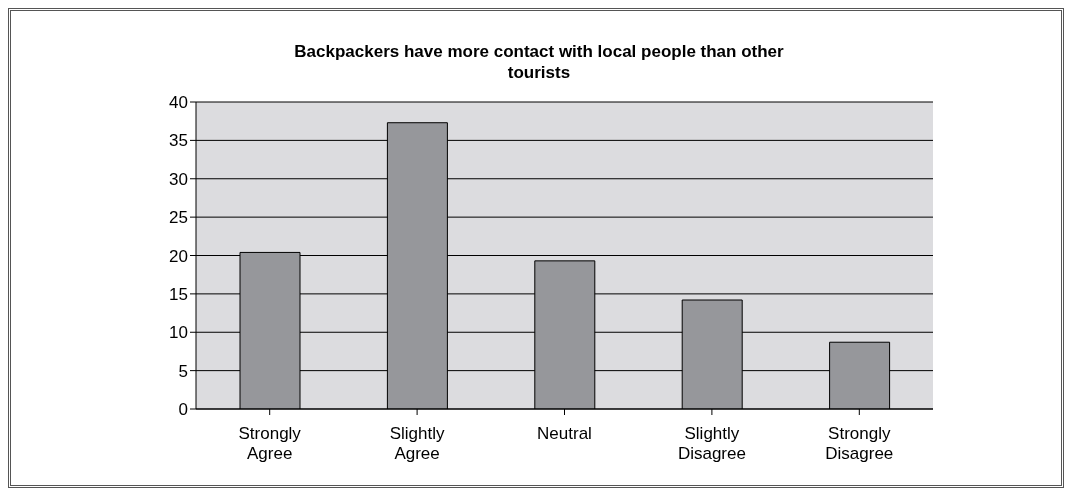  Describe the element at coordinates (178, 141) in the screenshot. I see `y-tick-label: 35` at that location.